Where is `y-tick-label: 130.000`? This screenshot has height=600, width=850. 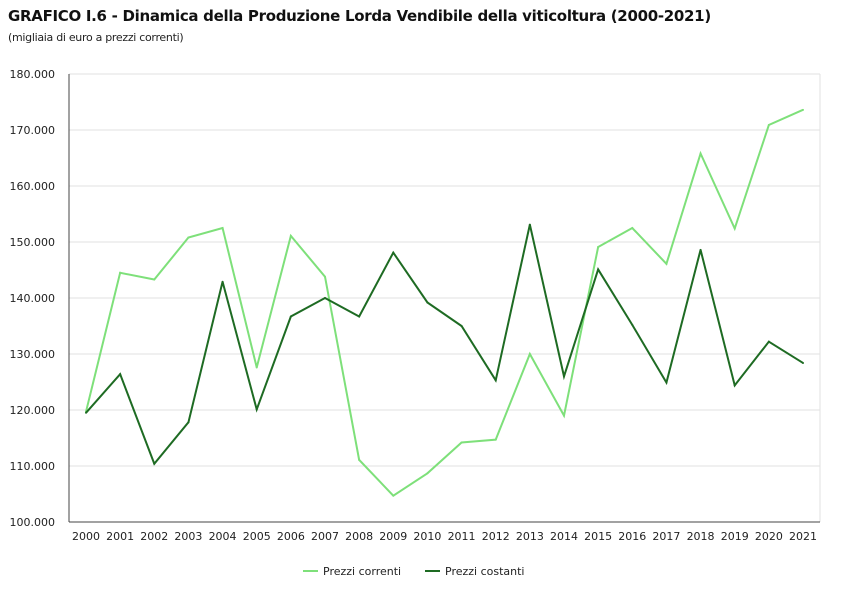
y-tick-label: 130.000 is located at coordinates (33, 354).